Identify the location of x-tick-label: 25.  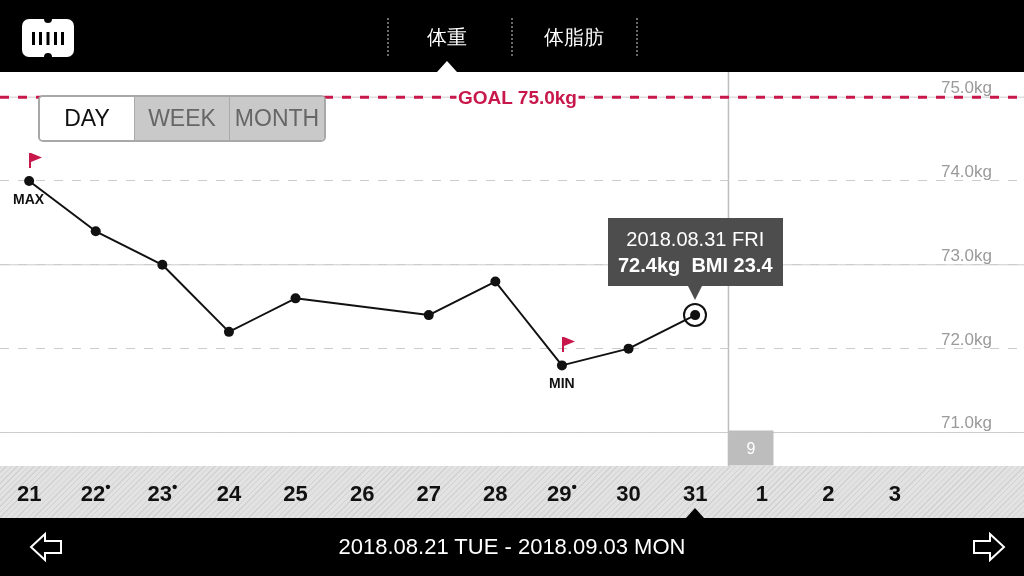
(295, 493).